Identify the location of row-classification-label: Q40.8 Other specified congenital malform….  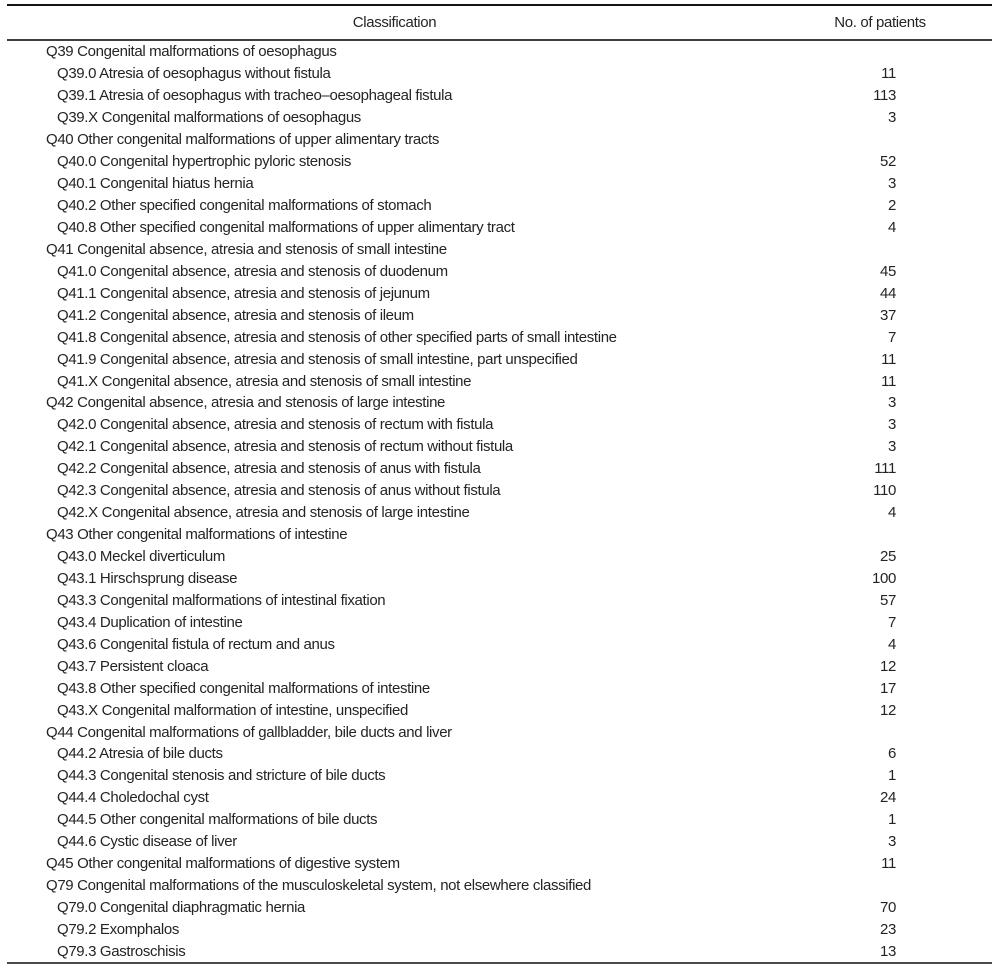
(286, 227).